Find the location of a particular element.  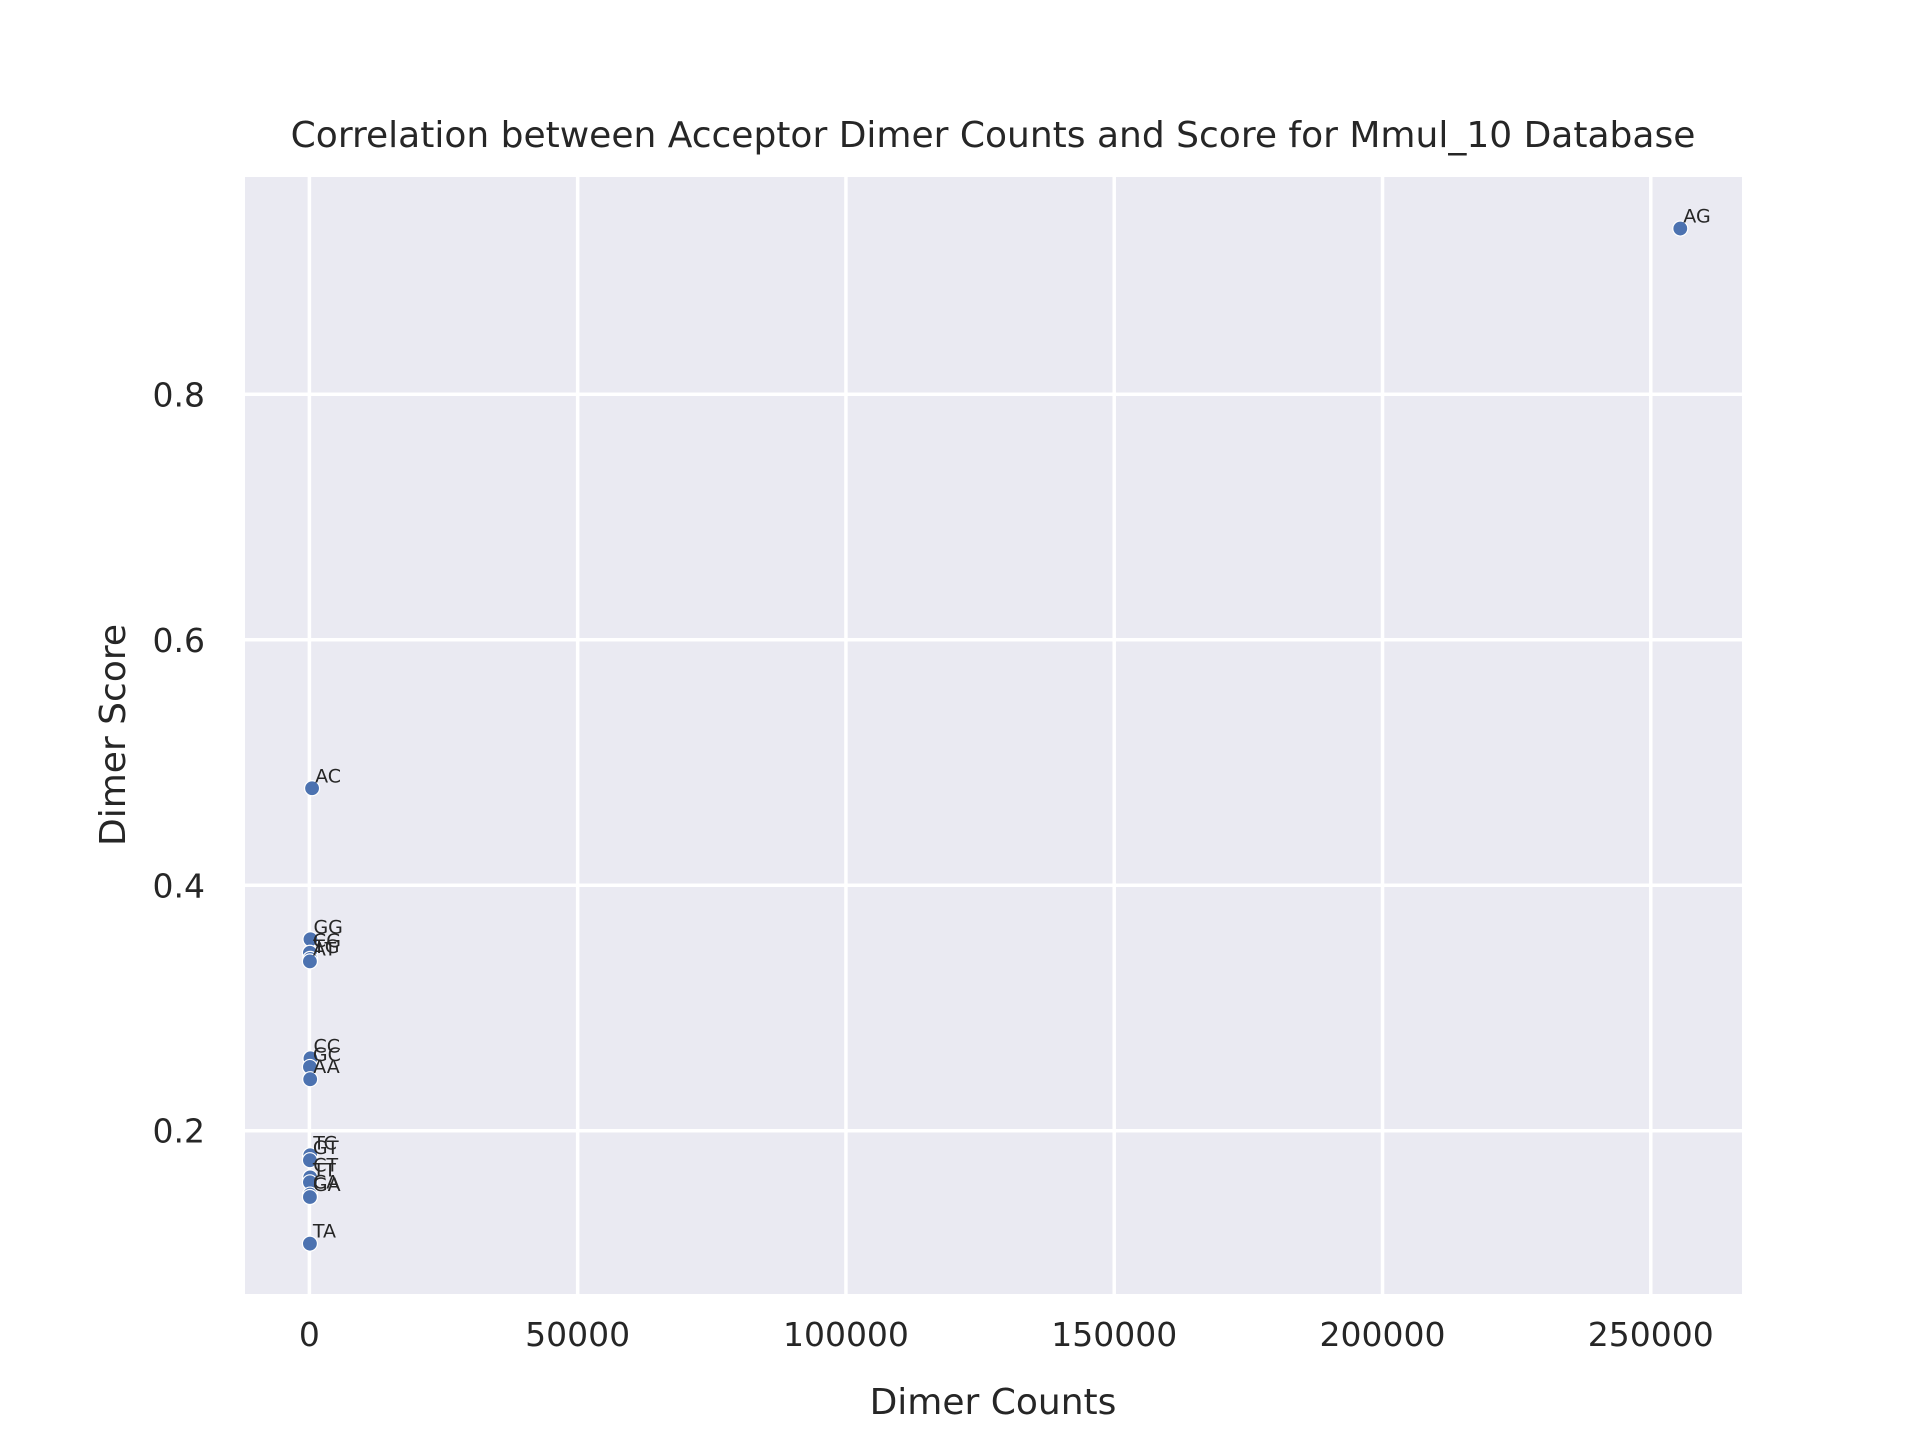

y-tick-label: 0.4 is located at coordinates (179, 885).